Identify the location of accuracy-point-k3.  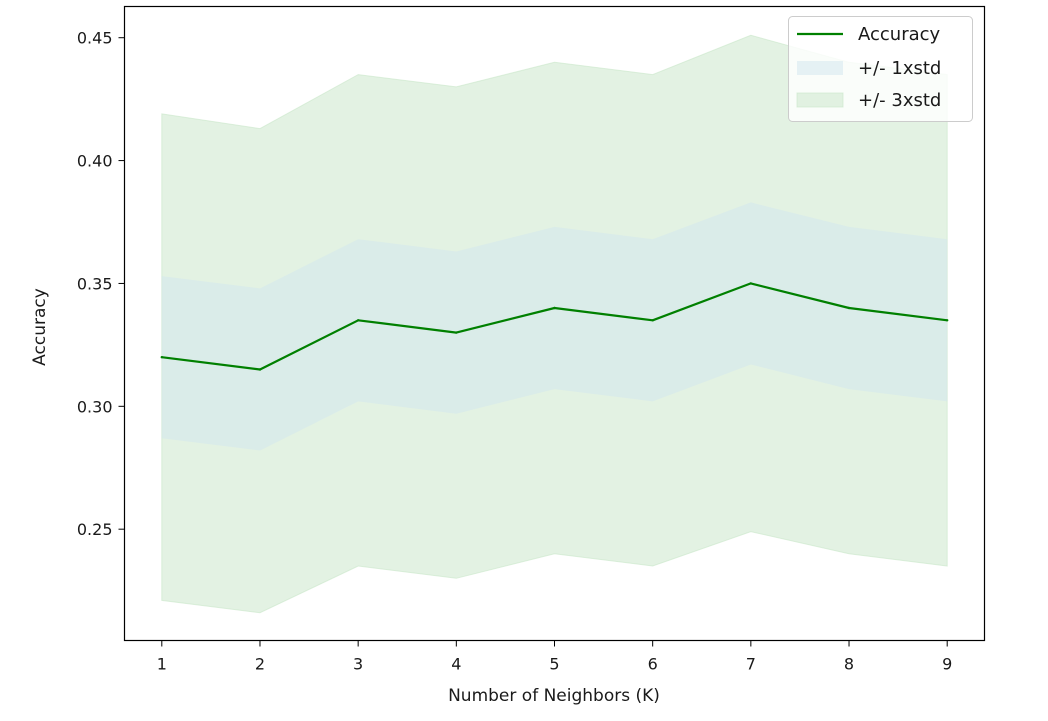
(358, 320).